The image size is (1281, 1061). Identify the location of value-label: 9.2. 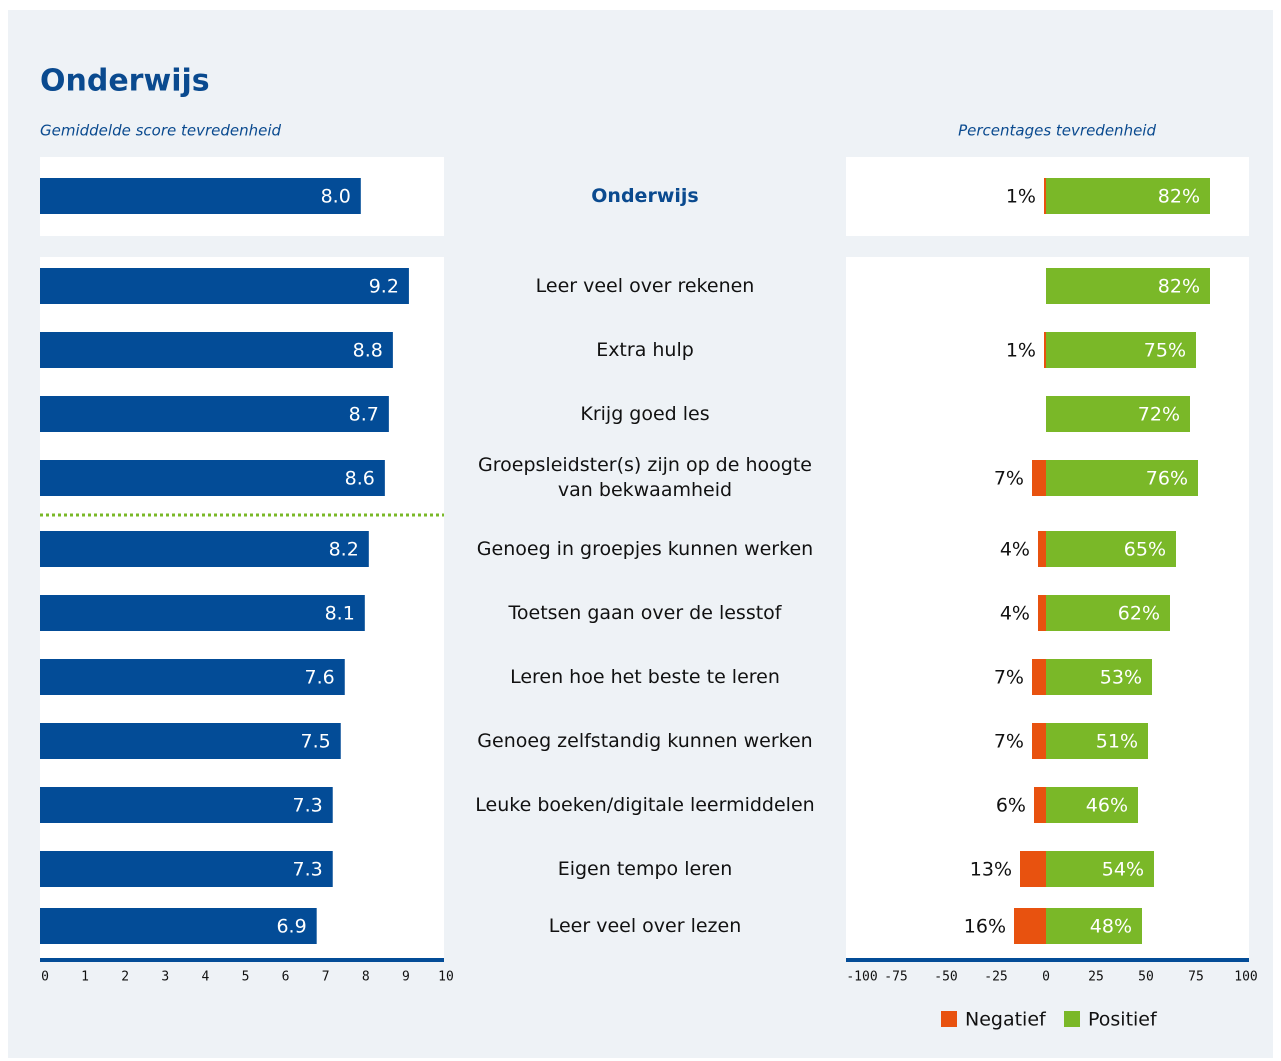
(384, 287).